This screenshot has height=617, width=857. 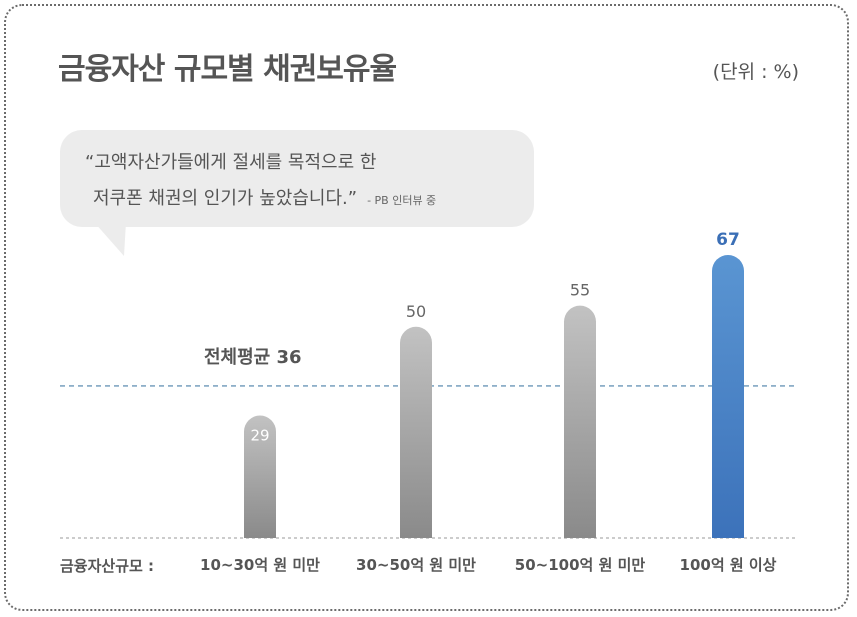 What do you see at coordinates (416, 565) in the screenshot?
I see `category-label-1: 30~50억 원 미만` at bounding box center [416, 565].